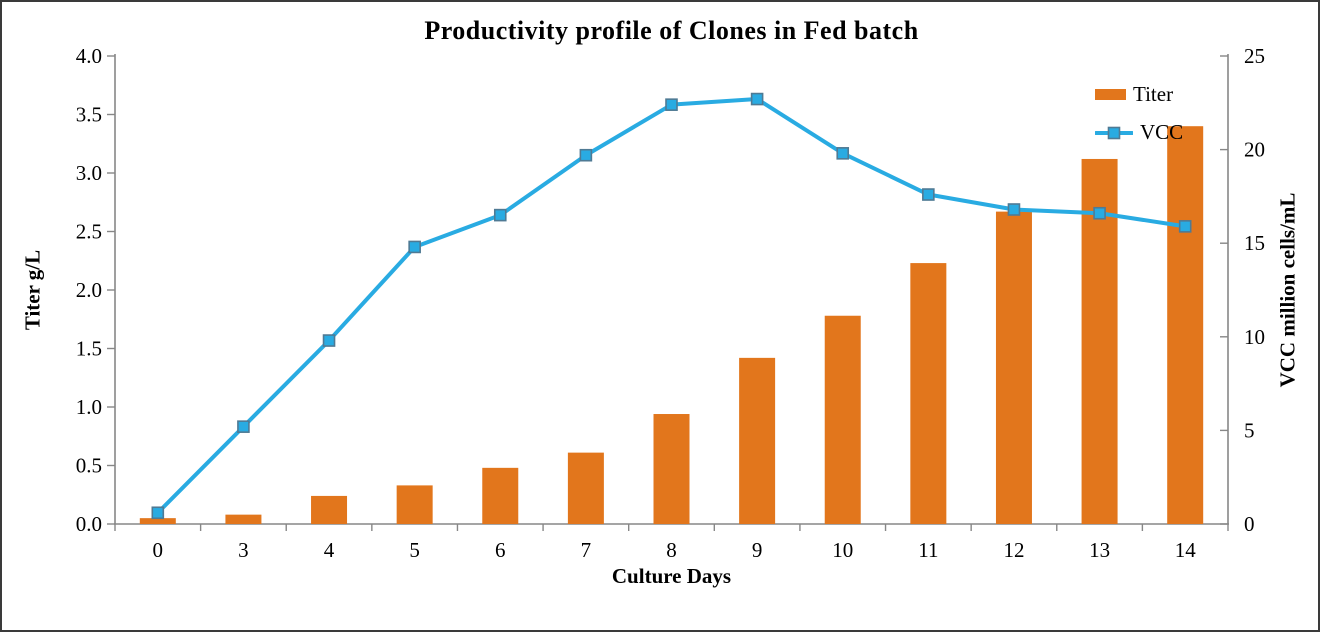 Image resolution: width=1320 pixels, height=632 pixels. Describe the element at coordinates (1254, 150) in the screenshot. I see `right-axis-tick-label: 20` at that location.